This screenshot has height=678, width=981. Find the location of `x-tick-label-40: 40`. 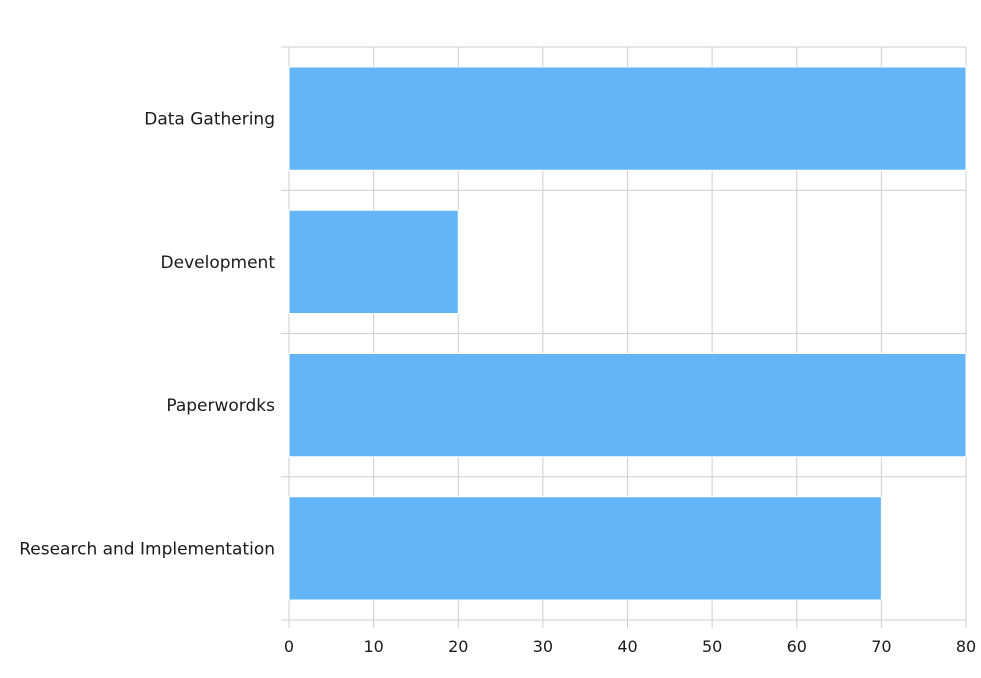

x-tick-label-40: 40 is located at coordinates (627, 646).